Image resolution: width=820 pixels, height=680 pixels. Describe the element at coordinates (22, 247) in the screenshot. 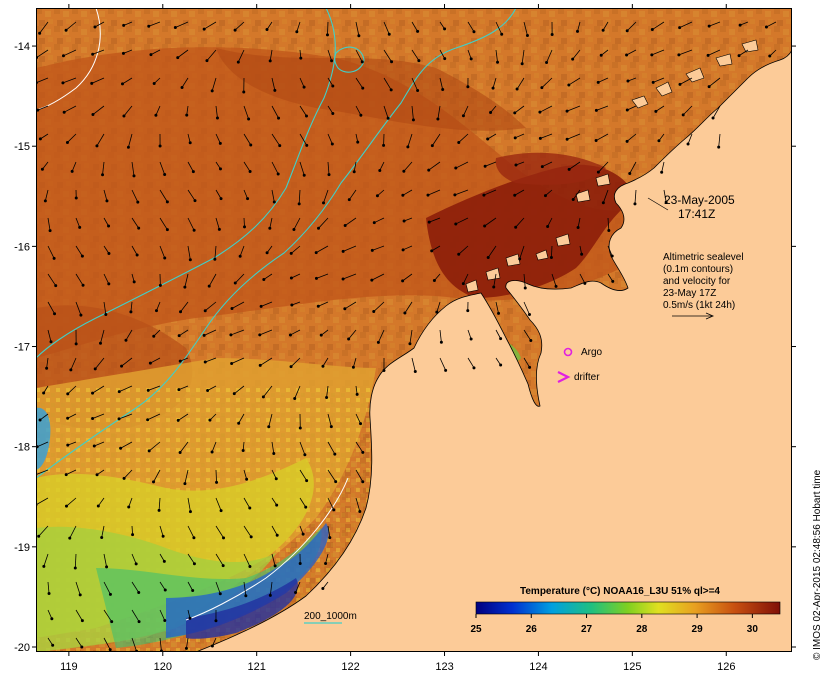

I see `lat-tick-label: -16` at that location.